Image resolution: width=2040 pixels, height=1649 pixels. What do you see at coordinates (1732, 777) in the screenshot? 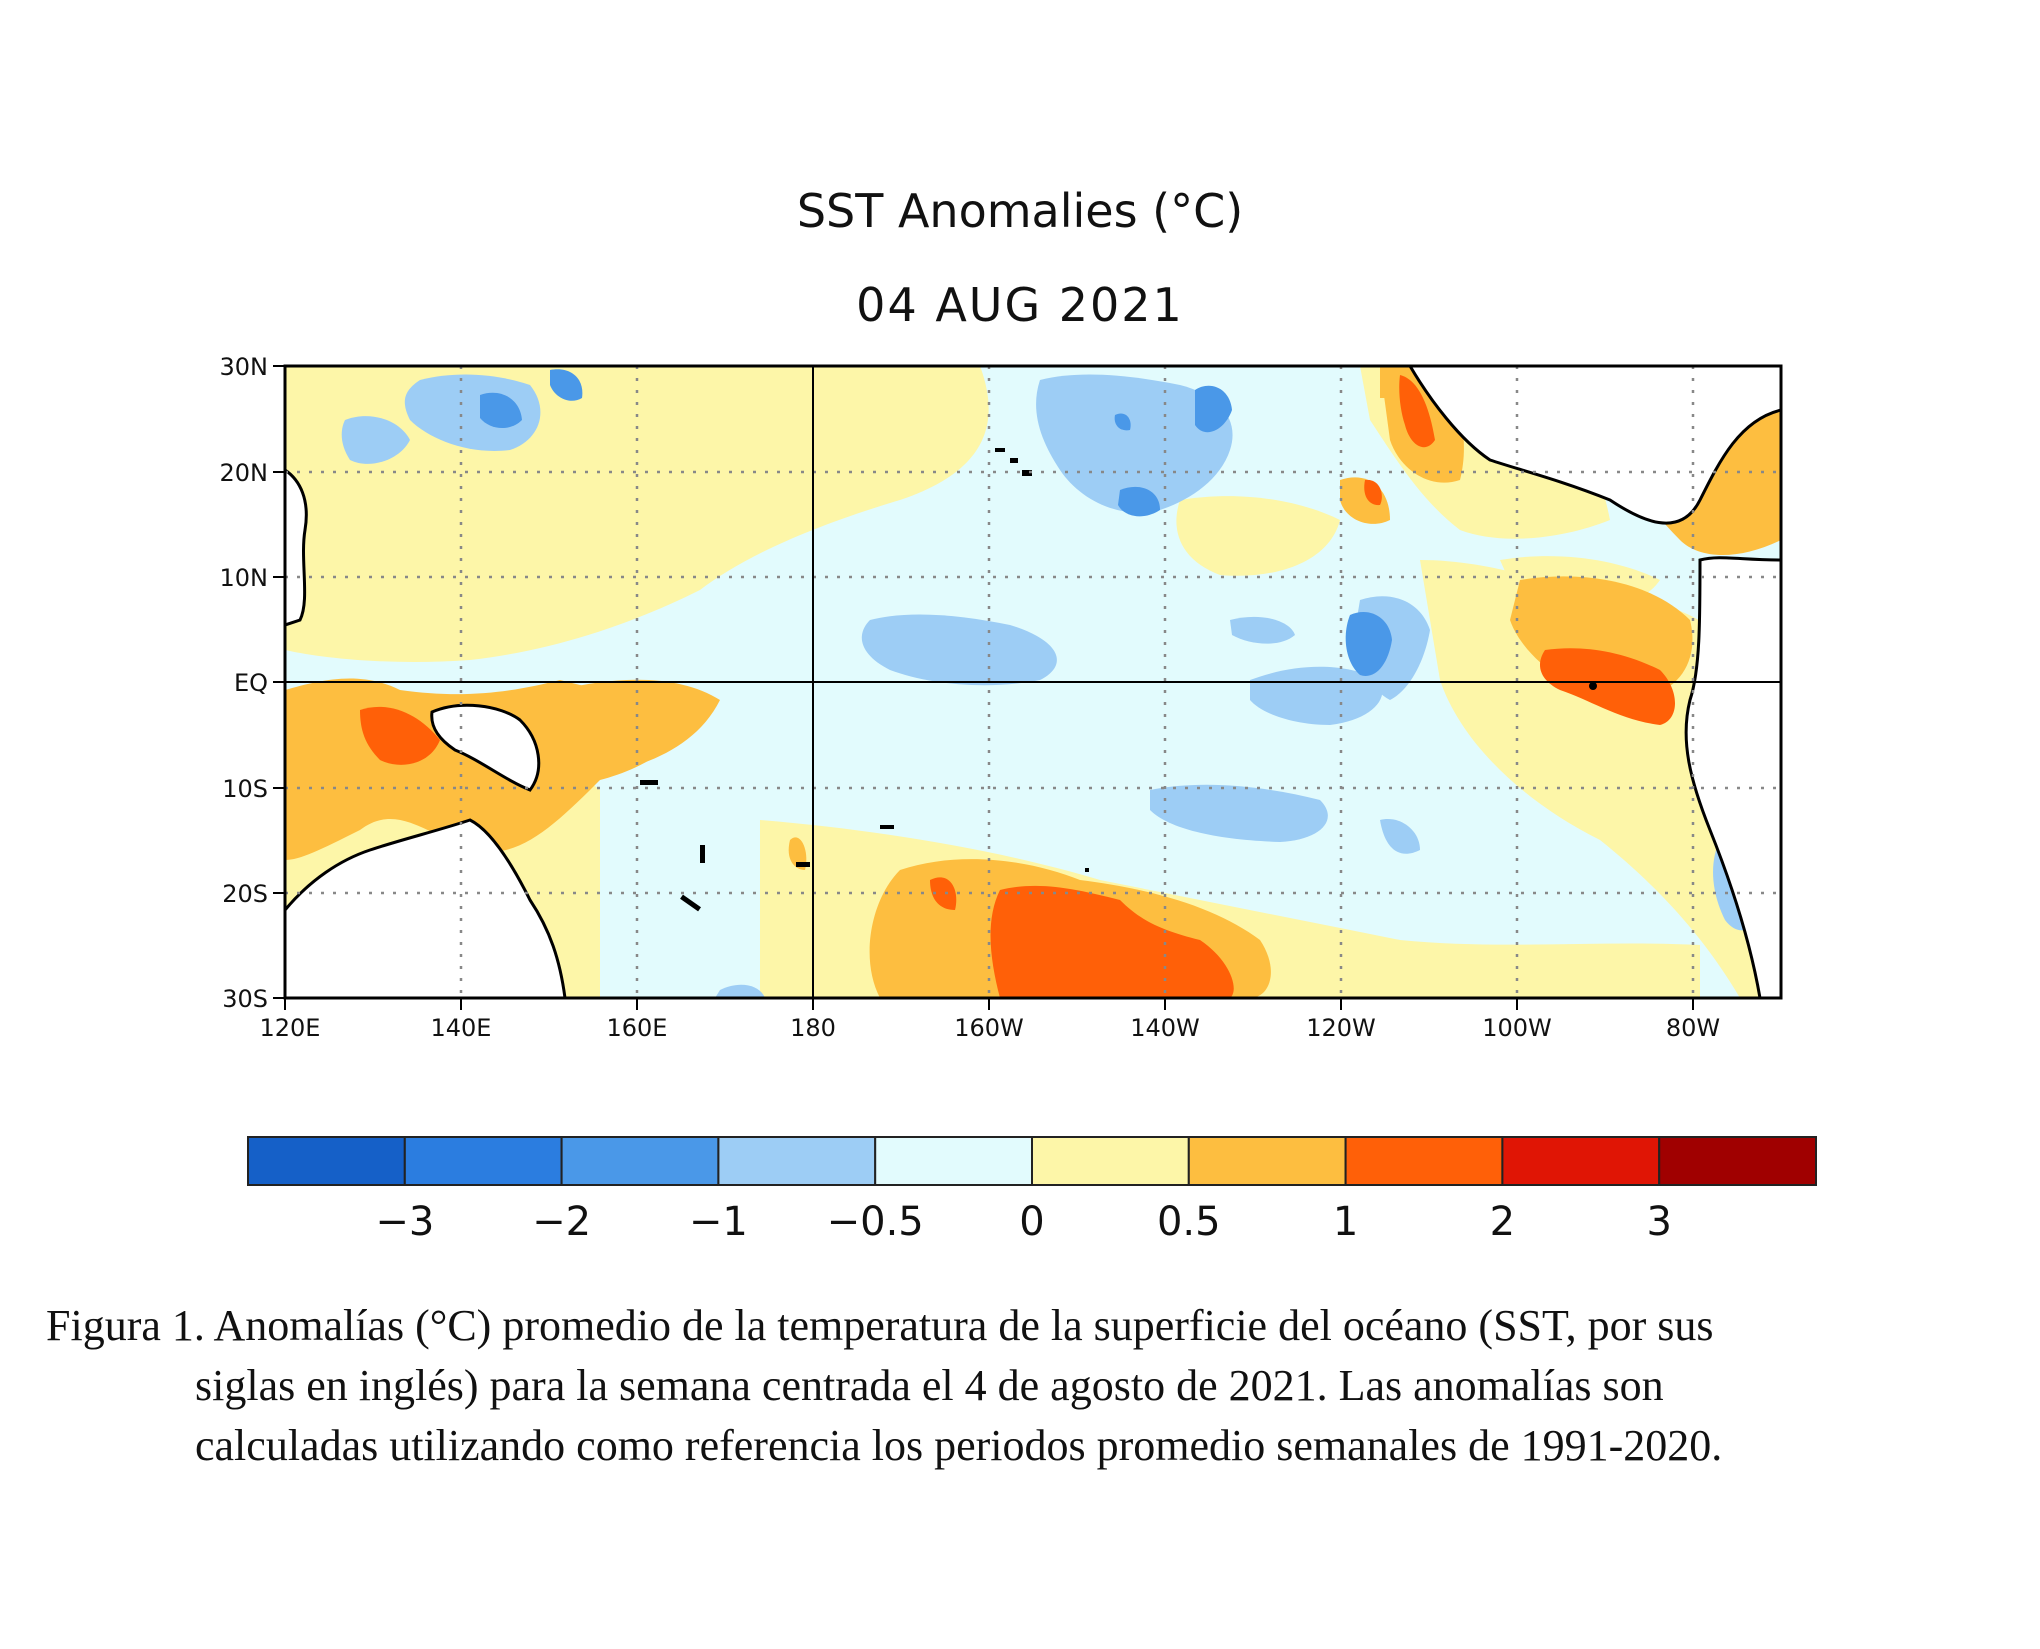
I see `south-america-land` at bounding box center [1732, 777].